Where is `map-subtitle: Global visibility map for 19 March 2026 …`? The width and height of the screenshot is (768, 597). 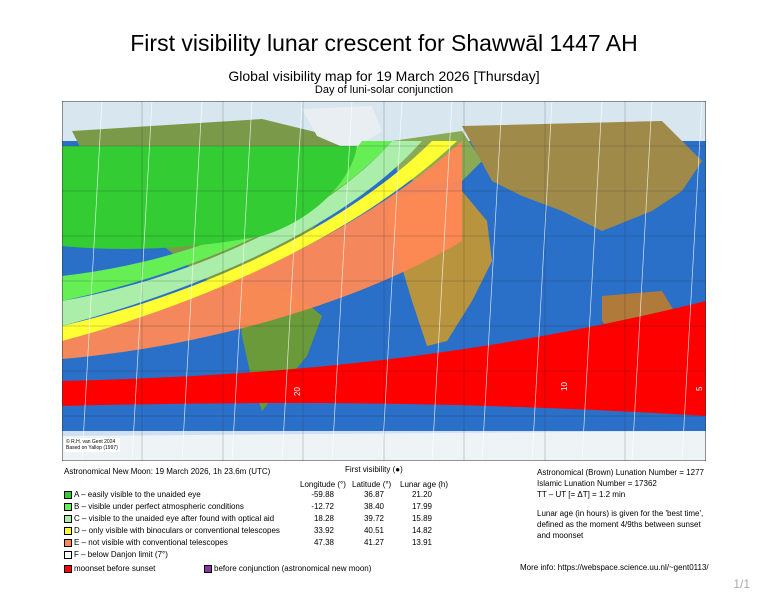 map-subtitle: Global visibility map for 19 March 2026 … is located at coordinates (384, 76).